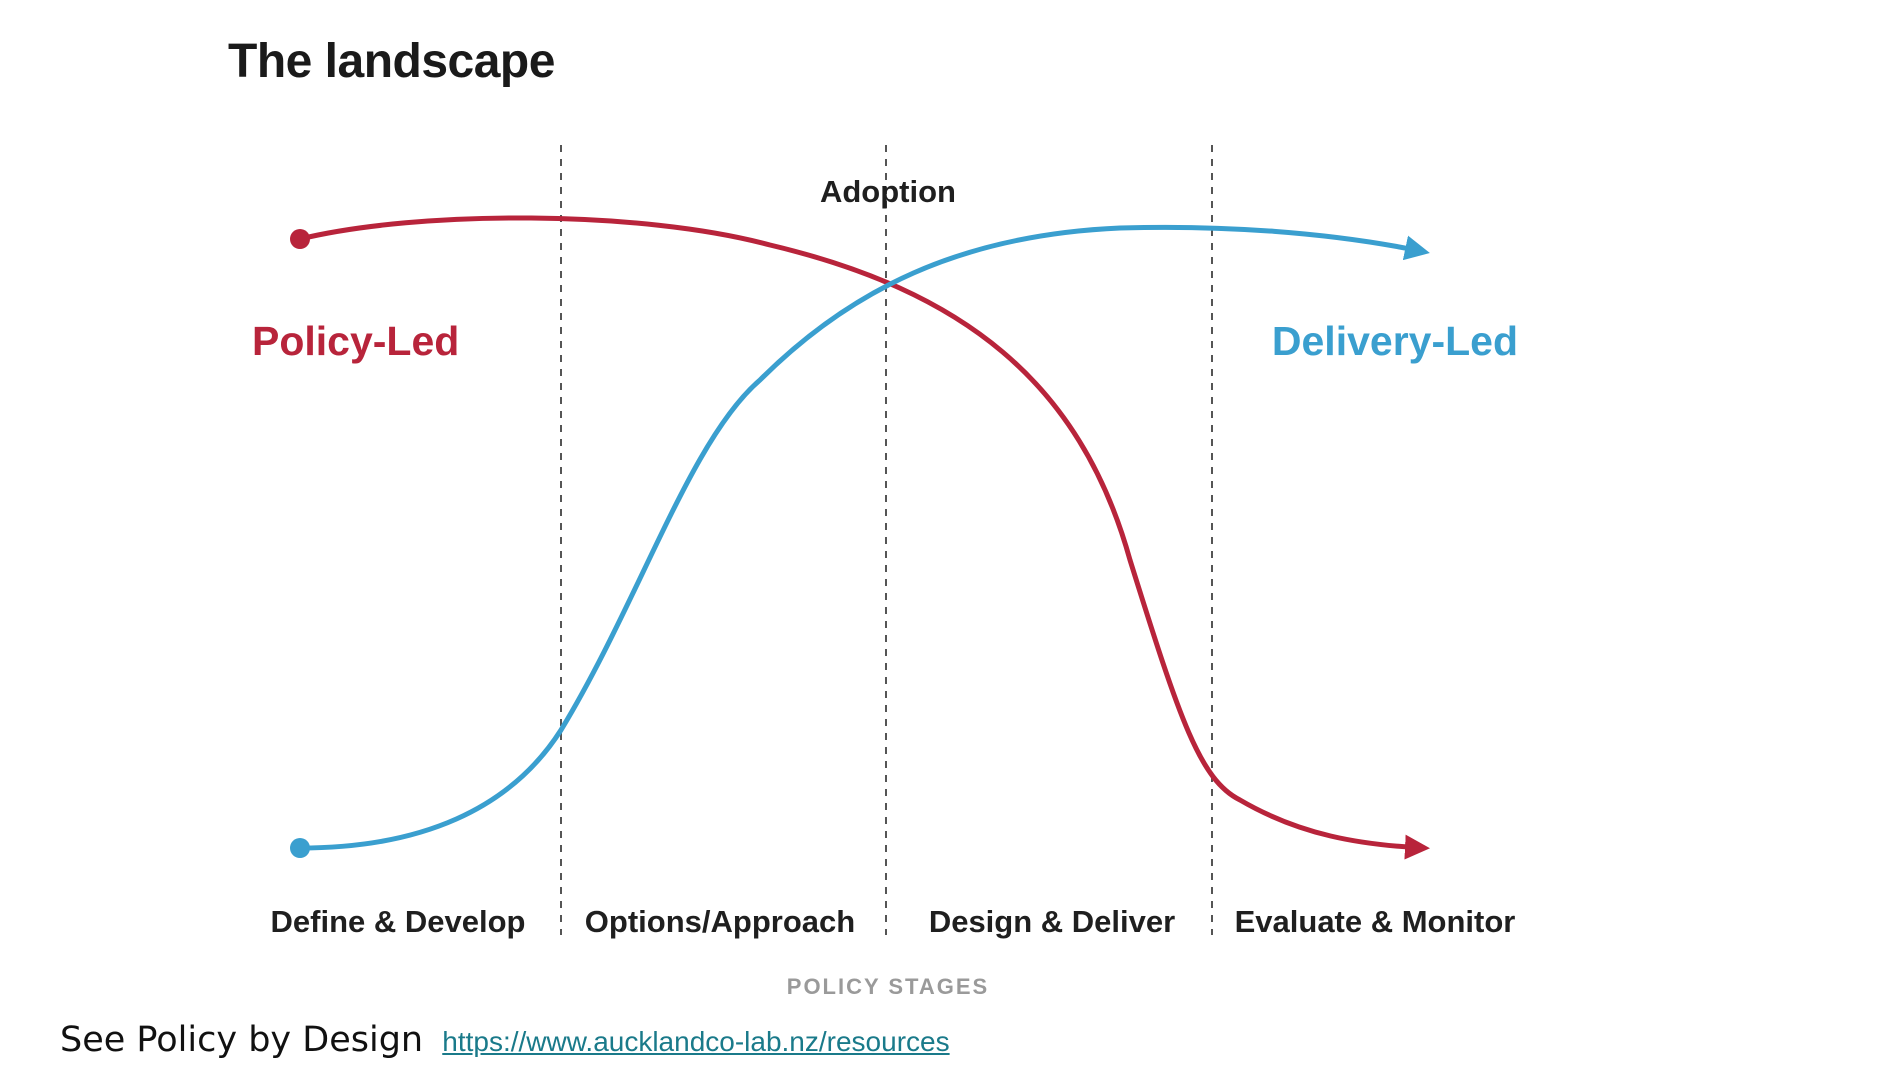 Image resolution: width=1900 pixels, height=1069 pixels. What do you see at coordinates (720, 921) in the screenshot?
I see `stage-label-options-approach: Options/Approach` at bounding box center [720, 921].